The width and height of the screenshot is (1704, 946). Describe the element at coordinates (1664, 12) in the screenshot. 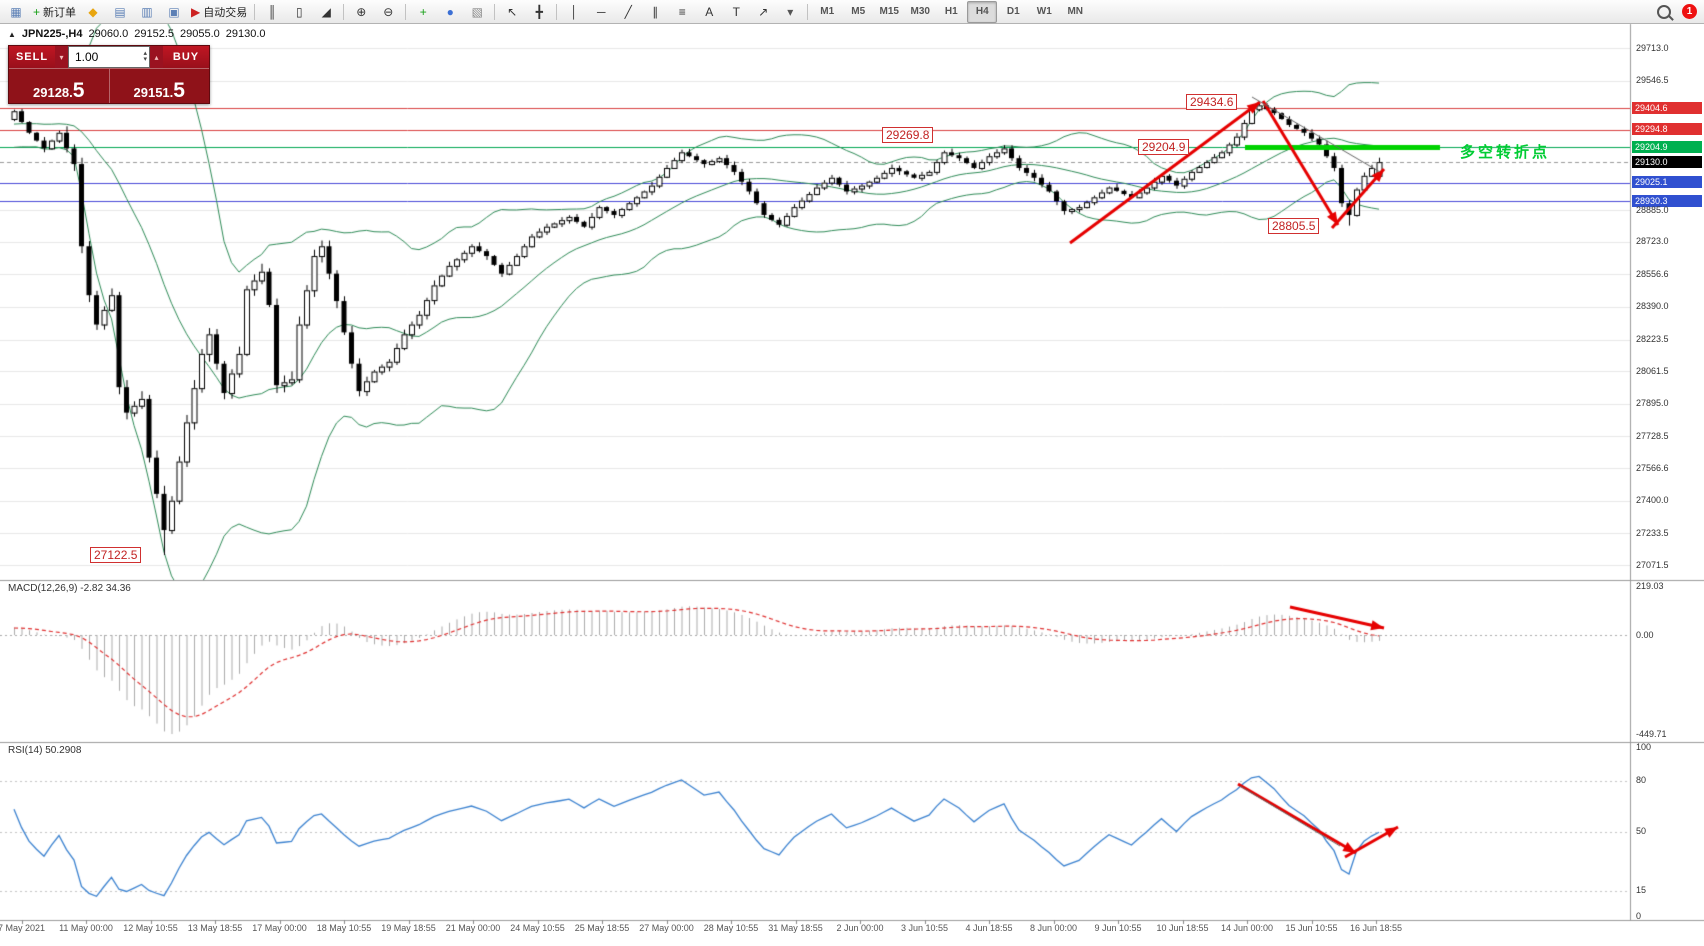

I see `search-icon` at that location.